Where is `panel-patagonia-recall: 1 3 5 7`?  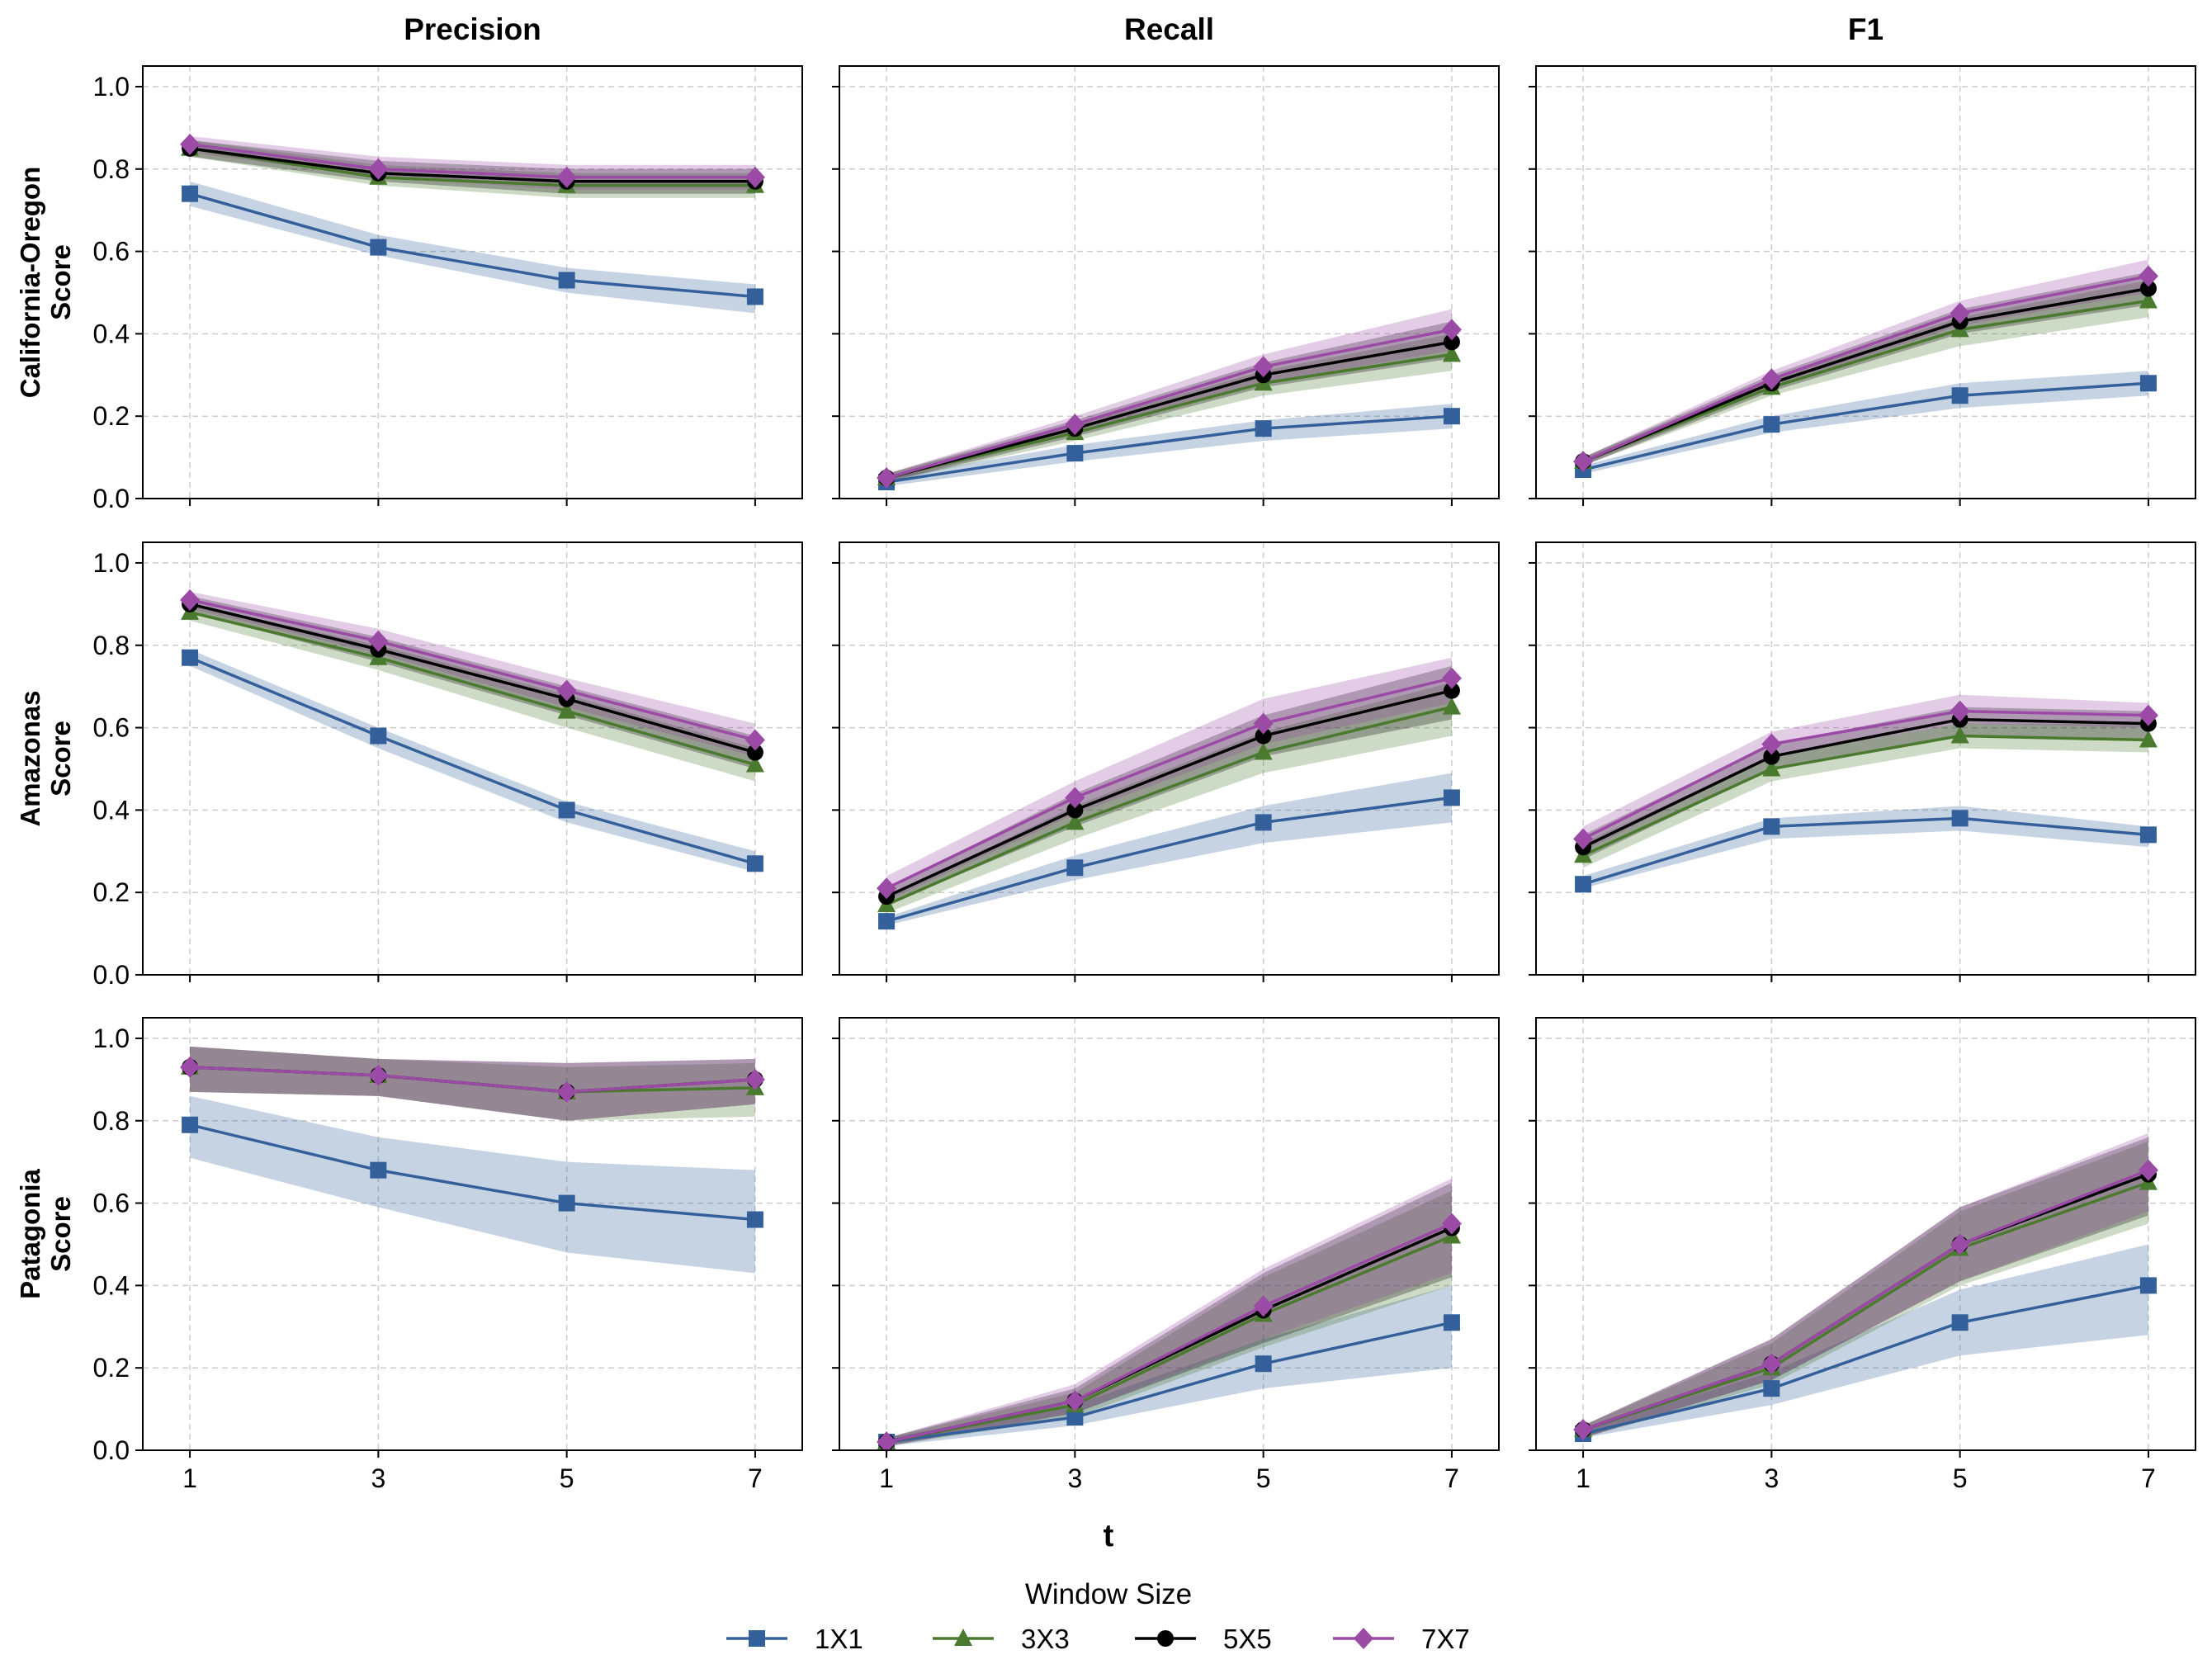 panel-patagonia-recall: 1 3 5 7 is located at coordinates (1166, 1255).